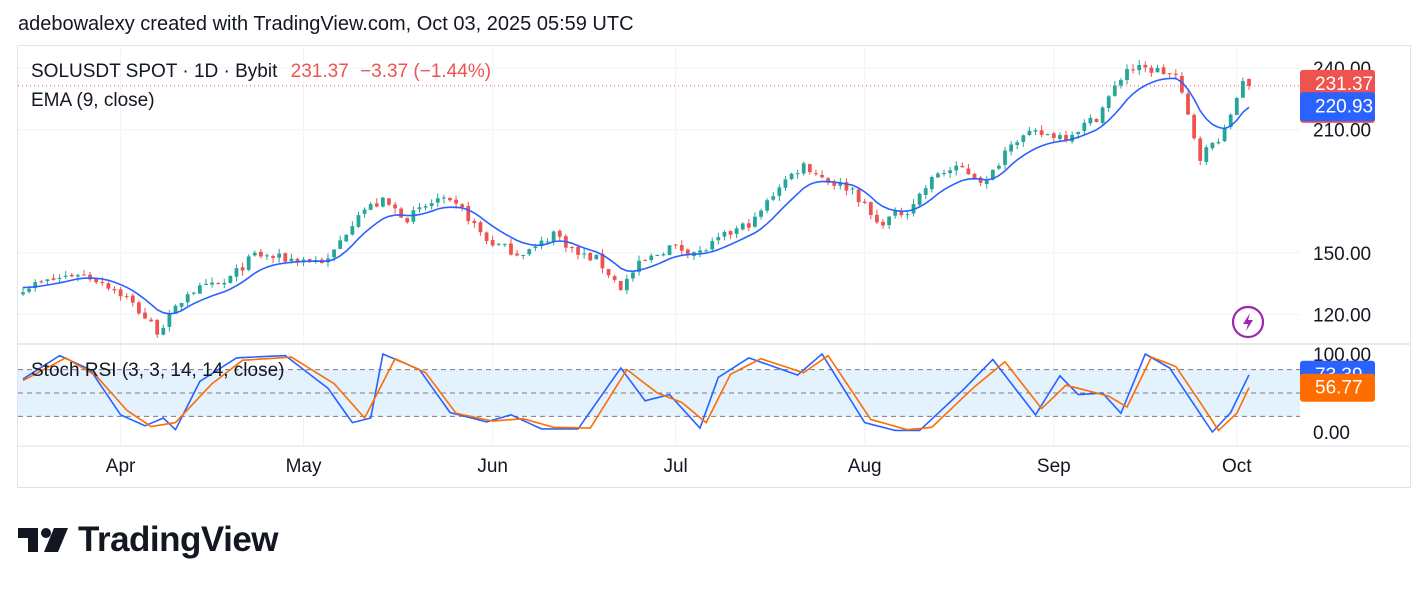 The width and height of the screenshot is (1428, 591). What do you see at coordinates (148, 540) in the screenshot?
I see `tradingview-logo: TradingView` at bounding box center [148, 540].